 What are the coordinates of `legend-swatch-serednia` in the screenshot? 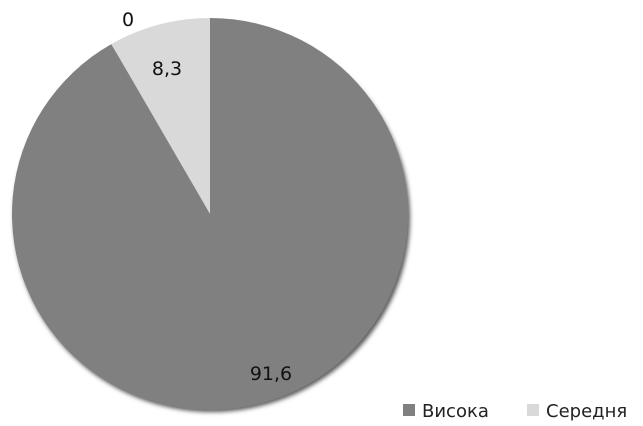 It's located at (533, 410).